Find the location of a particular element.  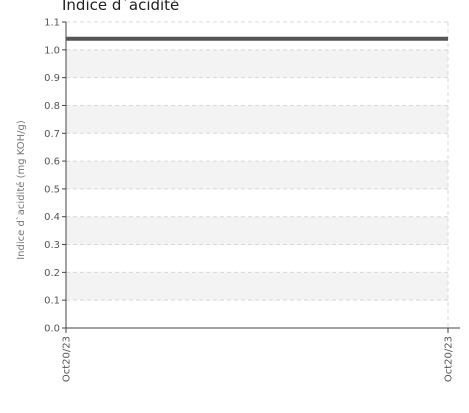

y-tick-label: 0.2 is located at coordinates (52, 273).